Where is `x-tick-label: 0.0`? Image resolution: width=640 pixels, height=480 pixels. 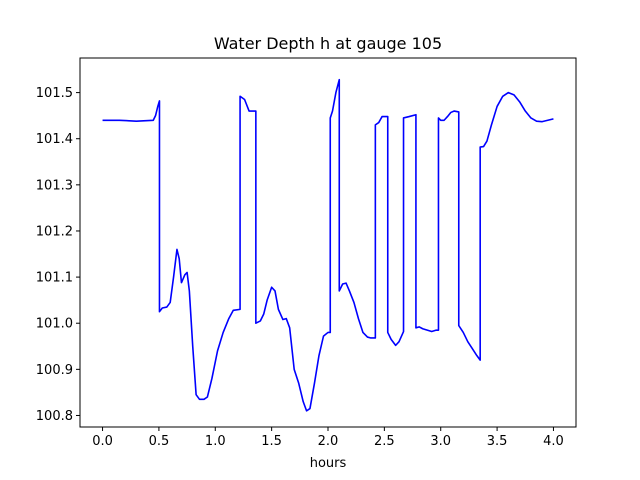
x-tick-label: 0.0 is located at coordinates (102, 441).